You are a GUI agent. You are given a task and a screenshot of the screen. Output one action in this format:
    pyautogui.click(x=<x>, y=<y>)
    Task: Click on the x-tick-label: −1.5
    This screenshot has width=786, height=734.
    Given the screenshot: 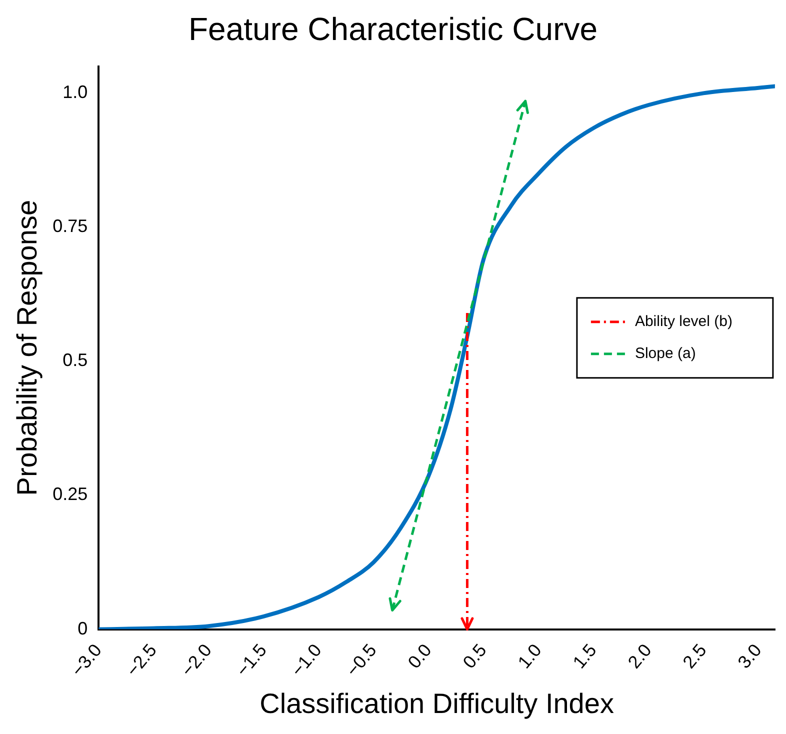 What is the action you would take?
    pyautogui.click(x=251, y=660)
    